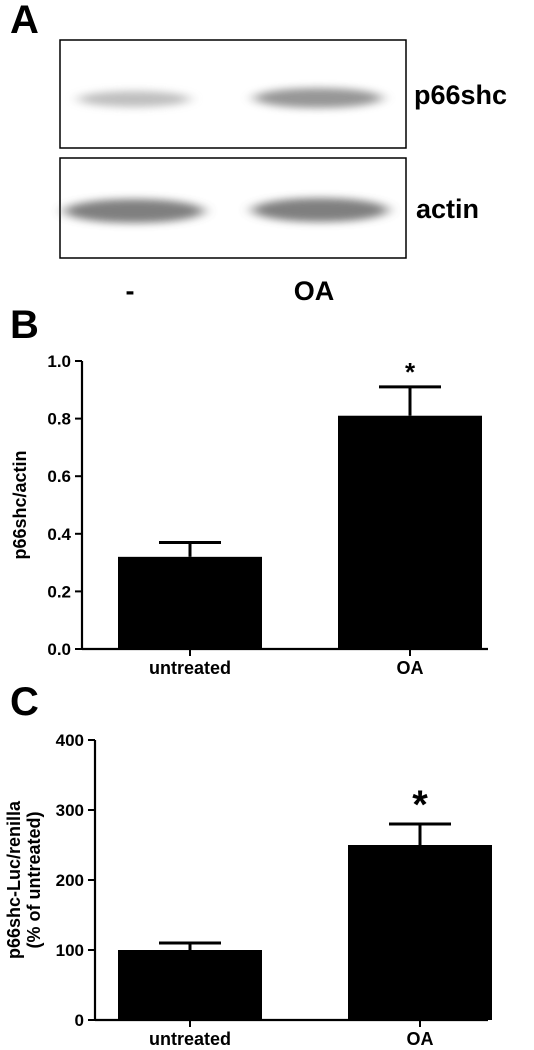 This screenshot has width=534, height=1050. What do you see at coordinates (70, 950) in the screenshot?
I see `chart-c-y-tick-label: 100` at bounding box center [70, 950].